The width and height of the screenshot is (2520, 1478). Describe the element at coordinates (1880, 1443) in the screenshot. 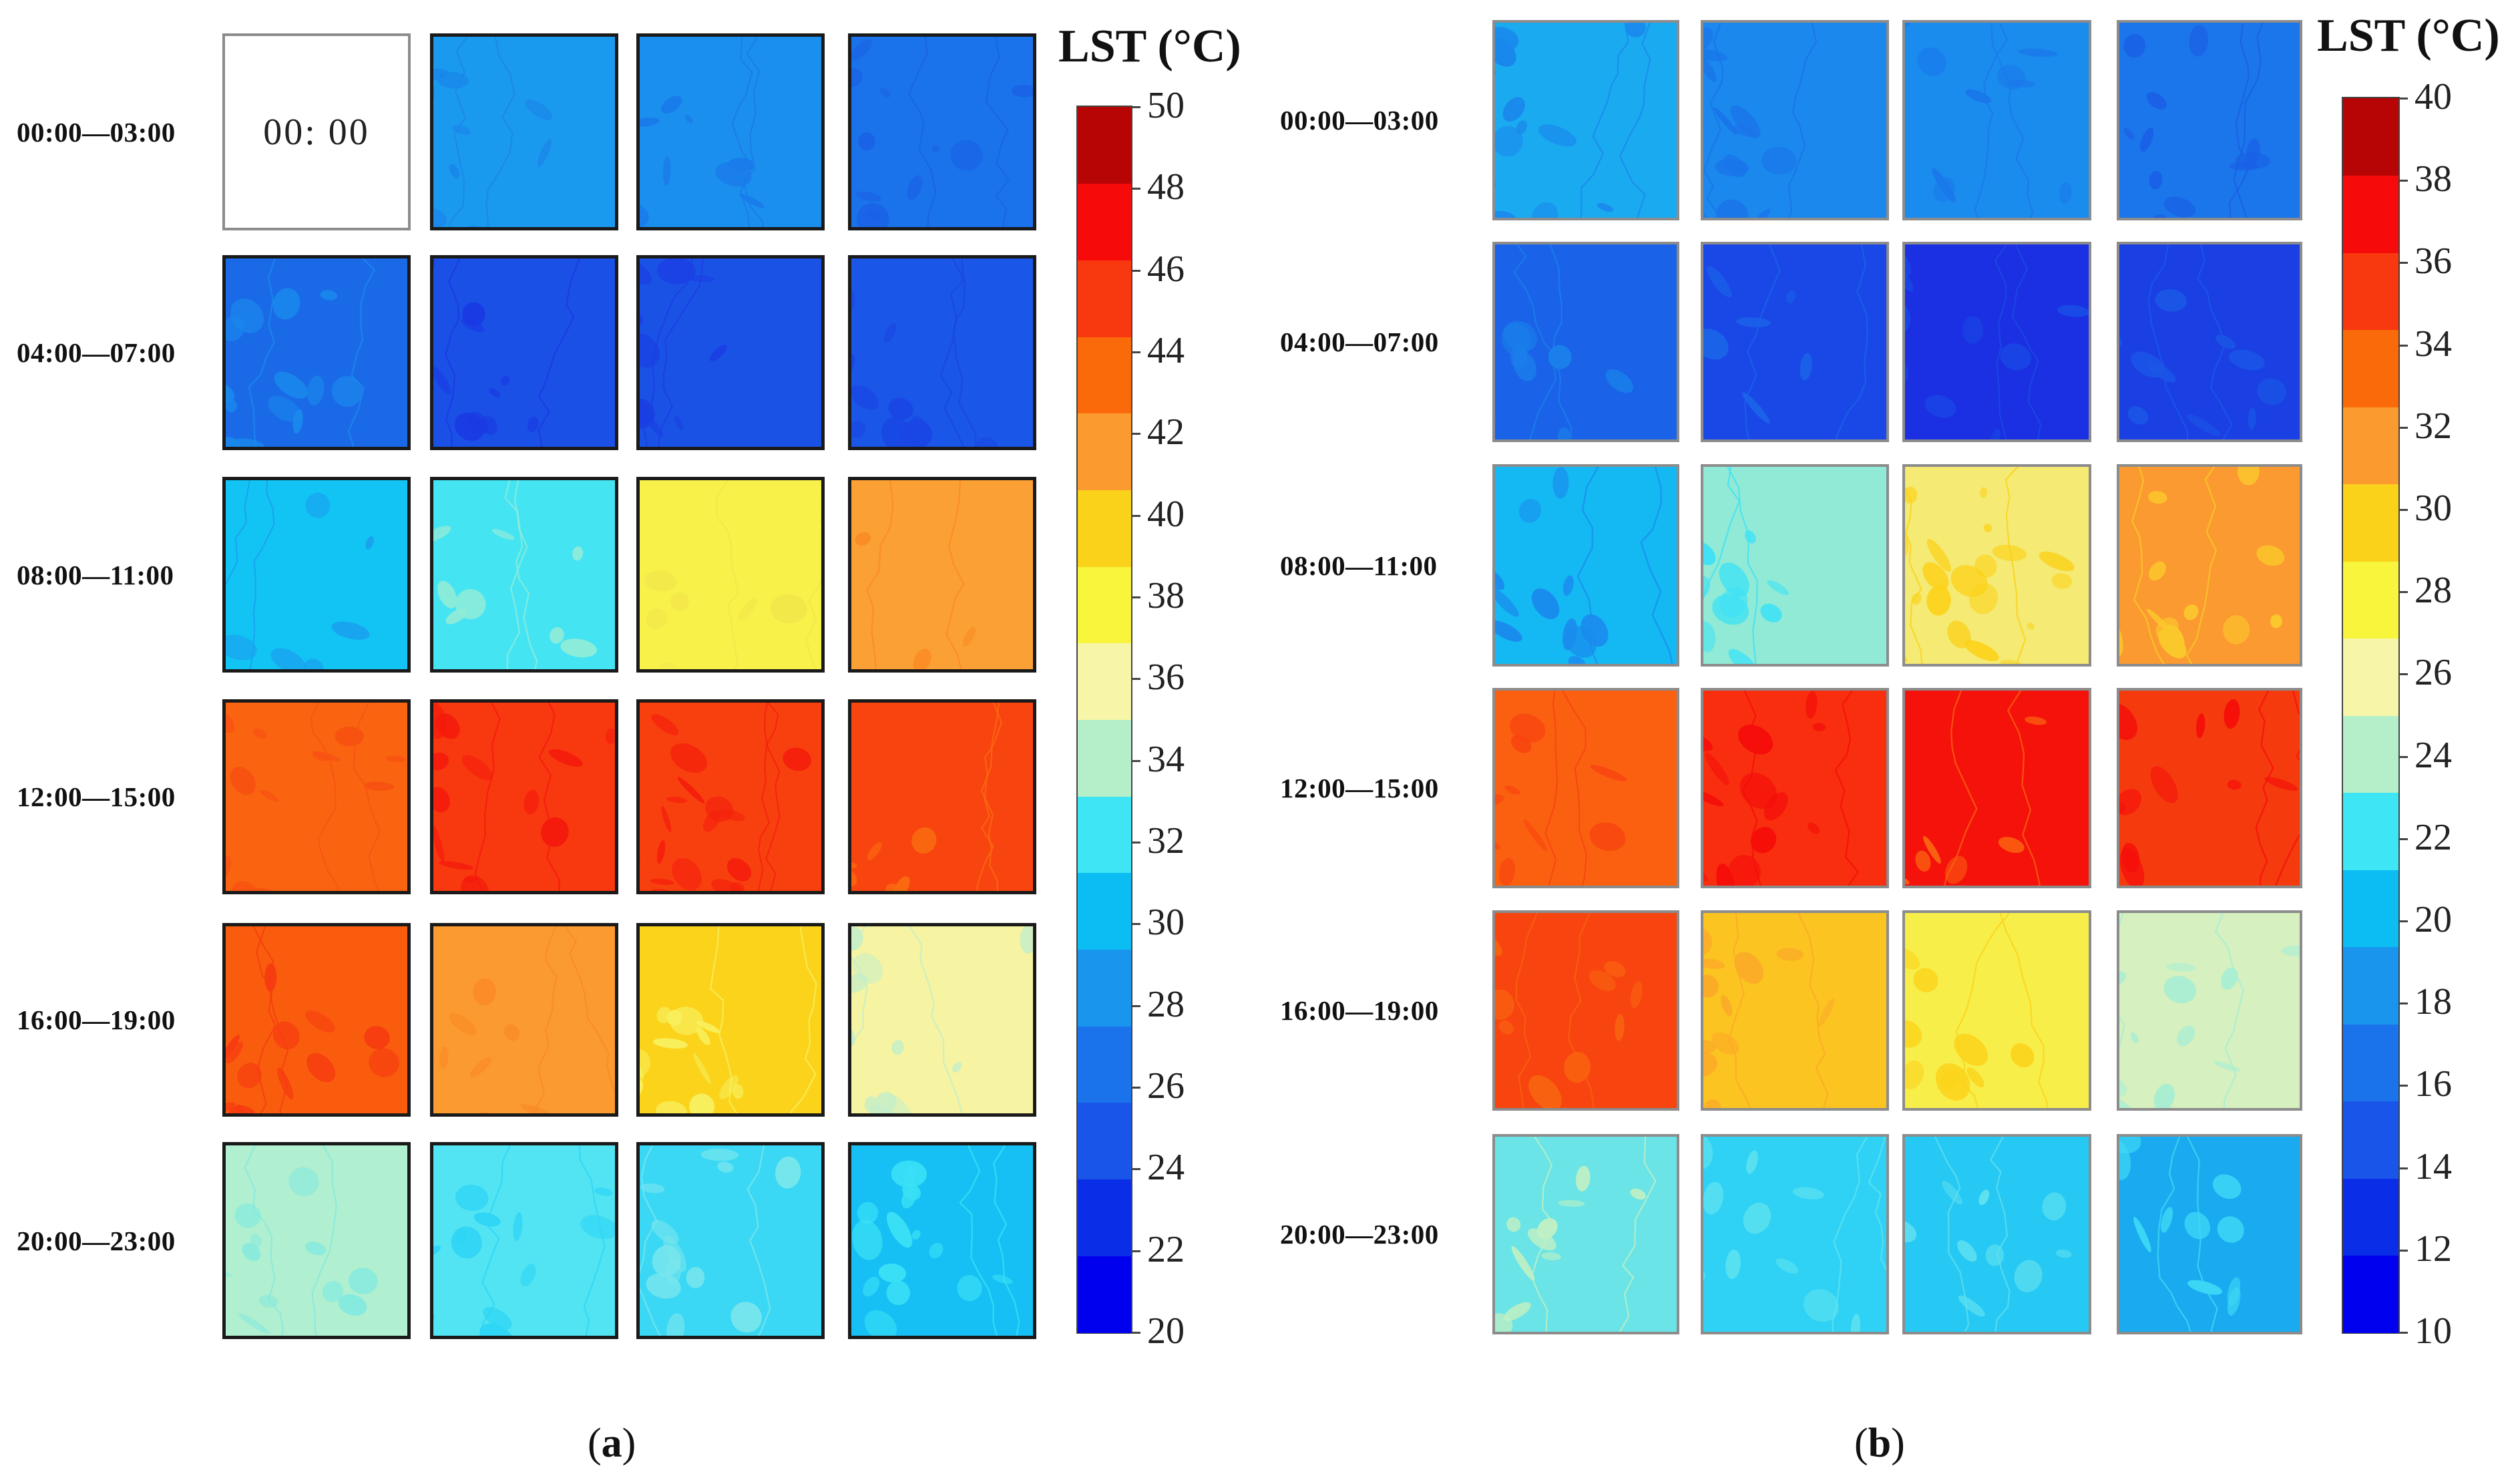

I see `panel-caption-letter: b` at that location.